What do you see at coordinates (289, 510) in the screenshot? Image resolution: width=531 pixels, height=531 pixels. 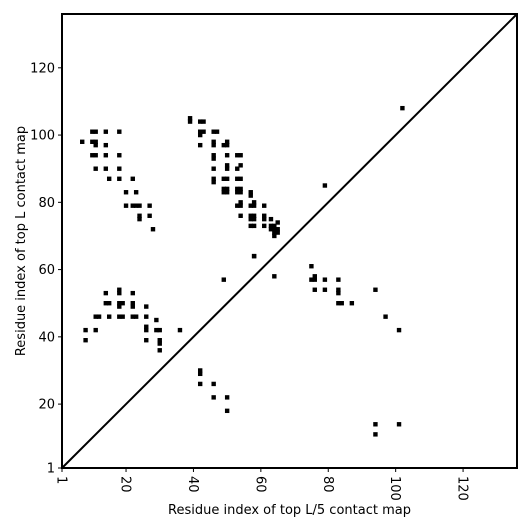 I see `x-axis-label: Residue index of top L/5 contact map` at bounding box center [289, 510].